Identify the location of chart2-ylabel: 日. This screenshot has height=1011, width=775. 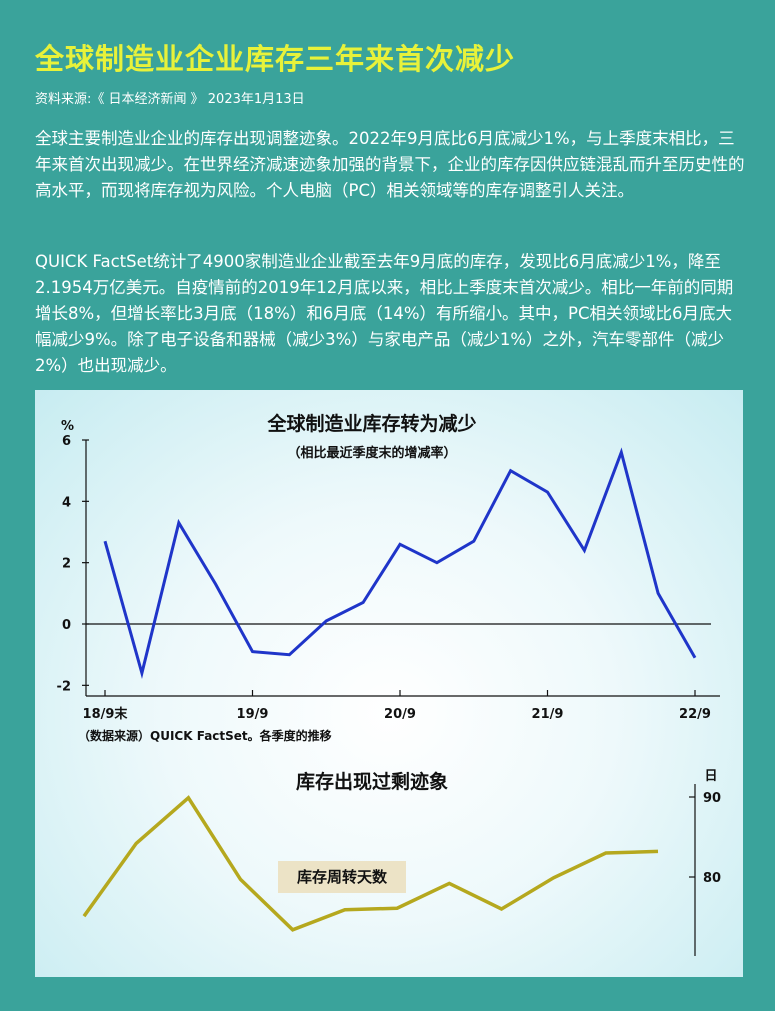
(710, 776).